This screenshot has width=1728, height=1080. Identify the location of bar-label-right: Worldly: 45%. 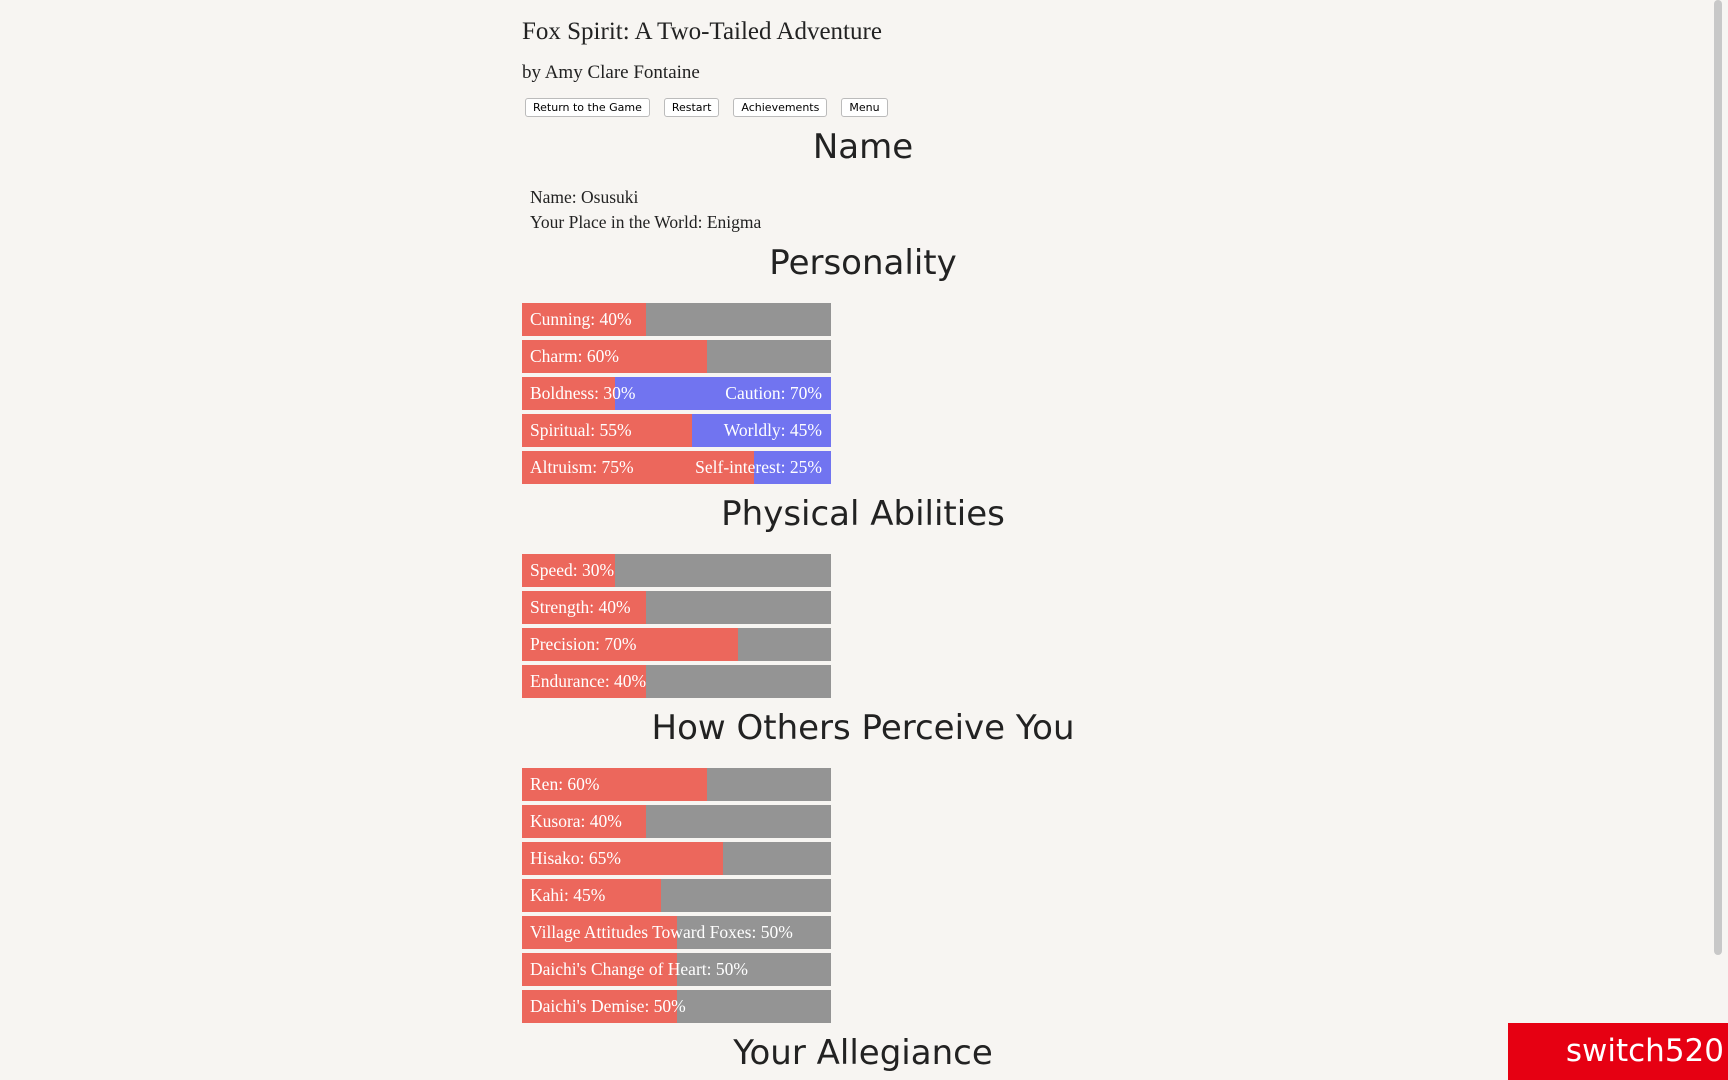
(772, 430).